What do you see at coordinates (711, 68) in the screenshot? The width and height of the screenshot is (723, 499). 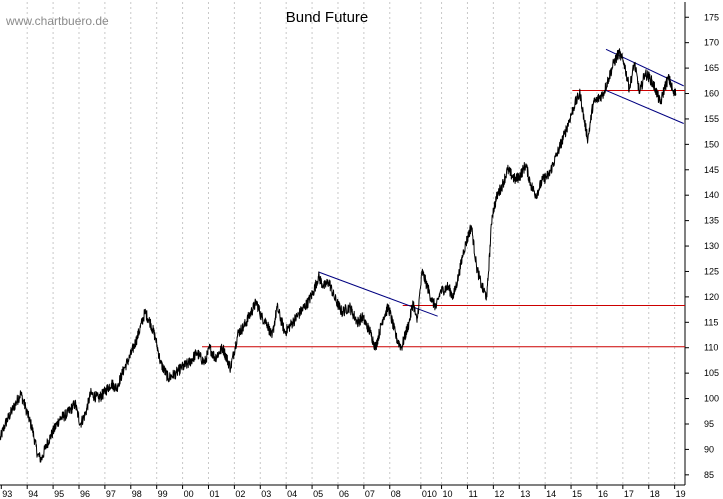 I see `y-tick-label: 165` at bounding box center [711, 68].